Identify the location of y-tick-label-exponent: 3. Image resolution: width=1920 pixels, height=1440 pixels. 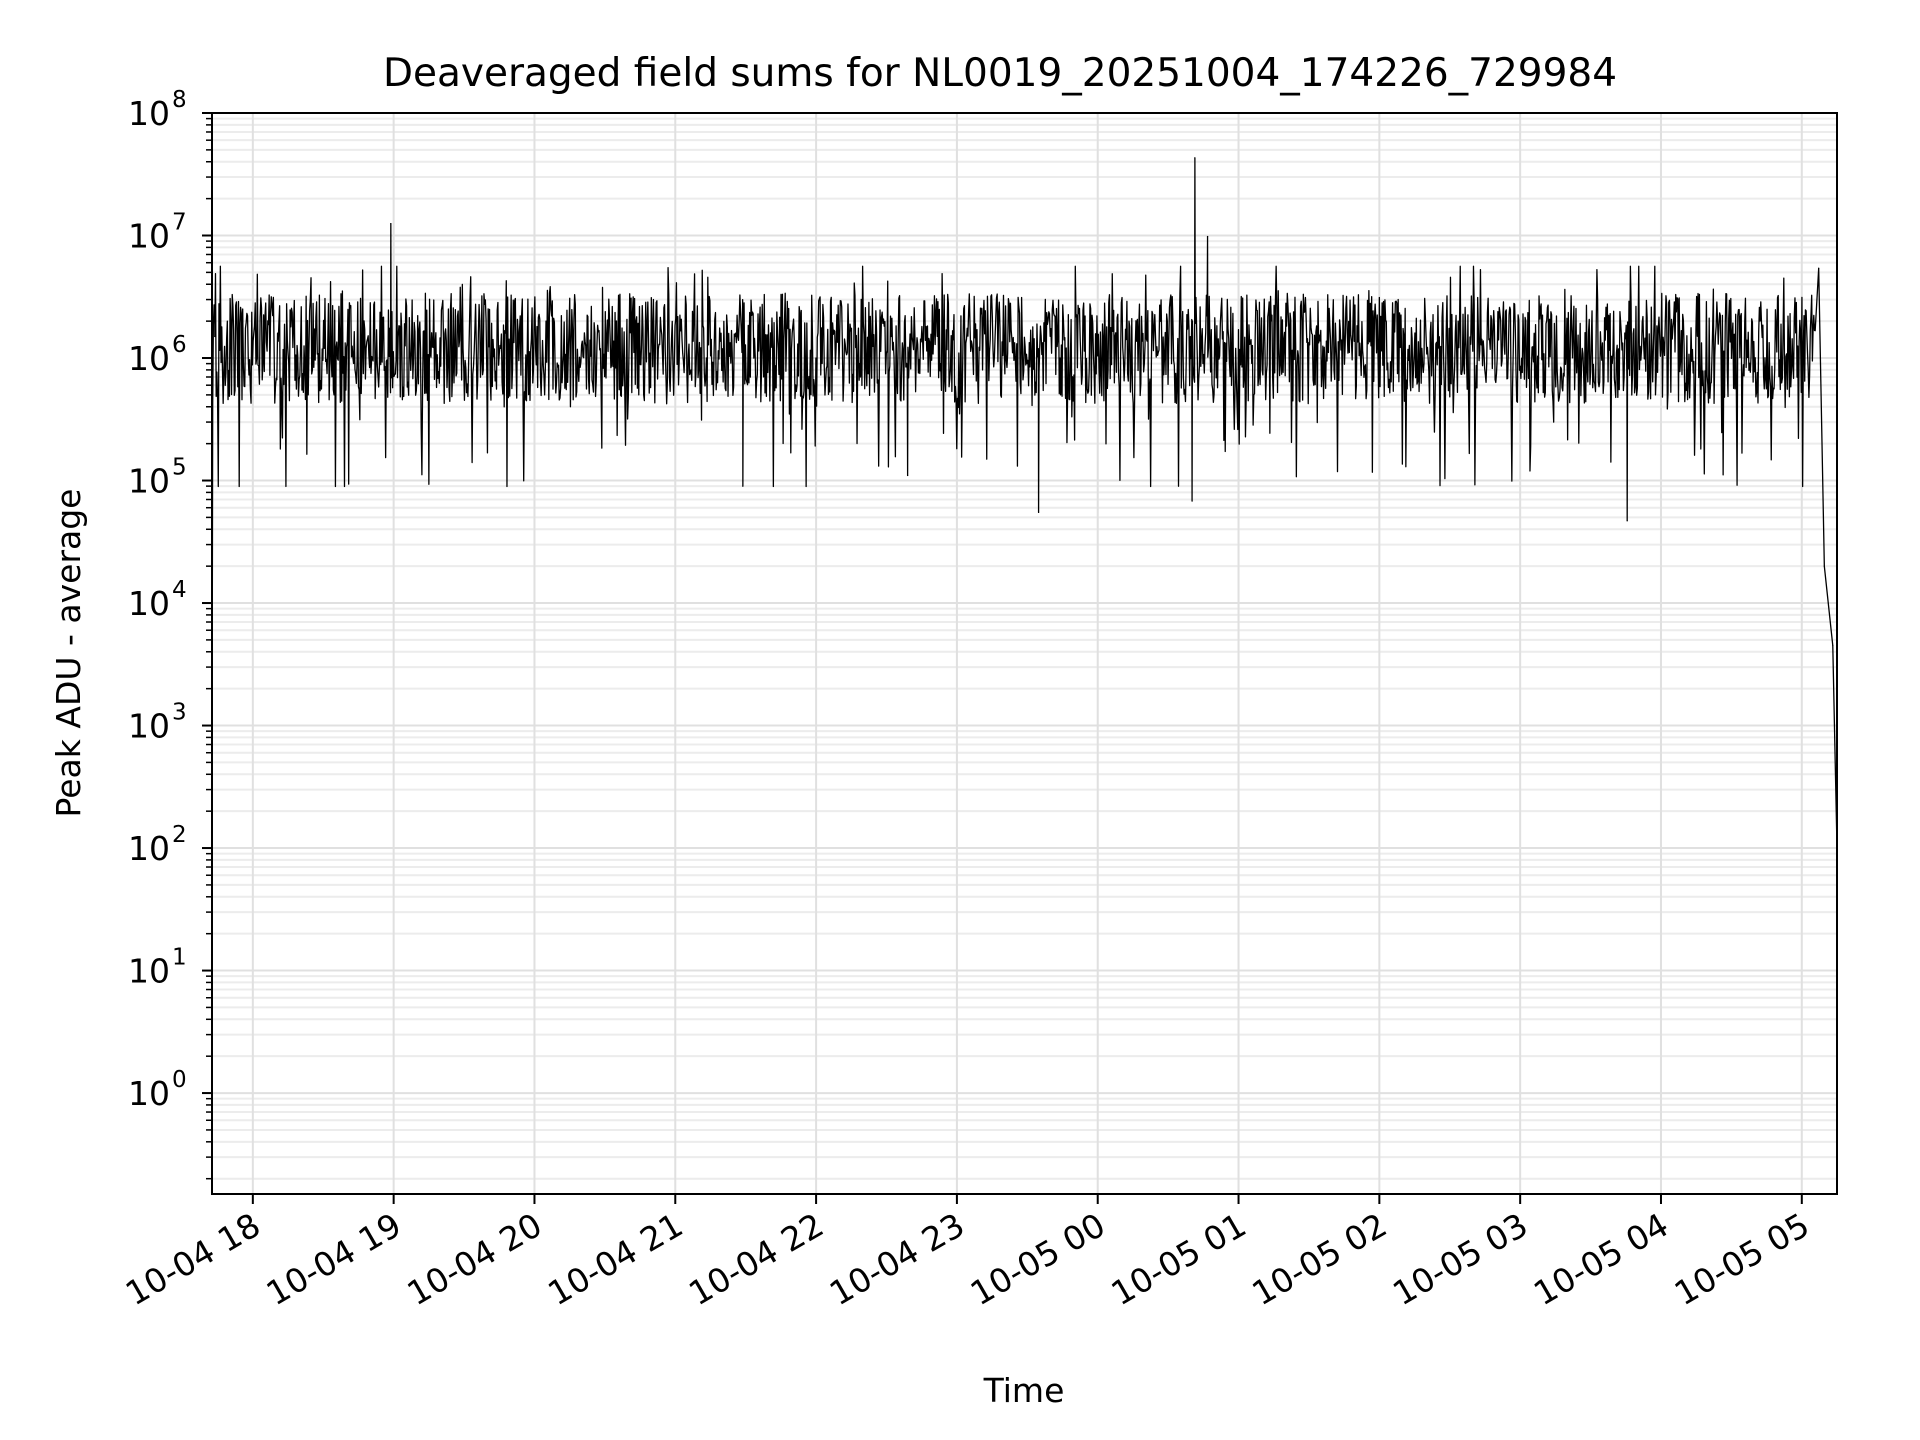
(179, 713).